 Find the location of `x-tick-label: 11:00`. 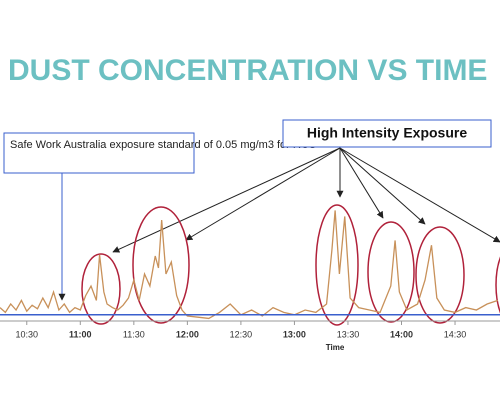

x-tick-label: 11:00 is located at coordinates (80, 334).